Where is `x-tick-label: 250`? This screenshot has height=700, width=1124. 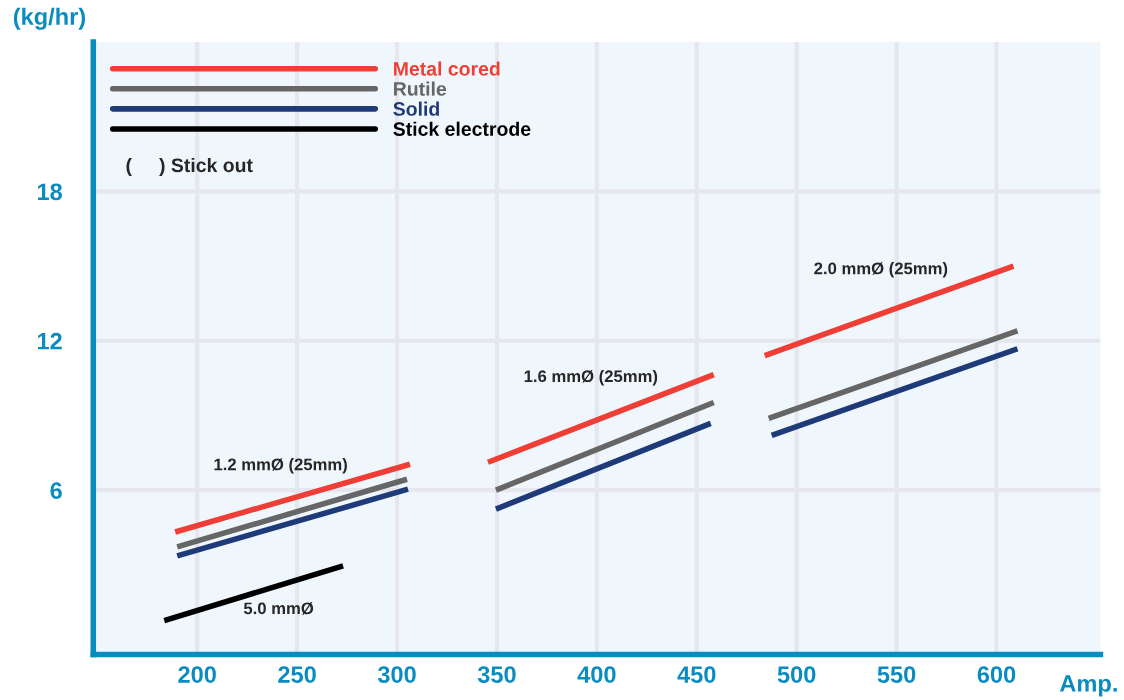 x-tick-label: 250 is located at coordinates (297, 674).